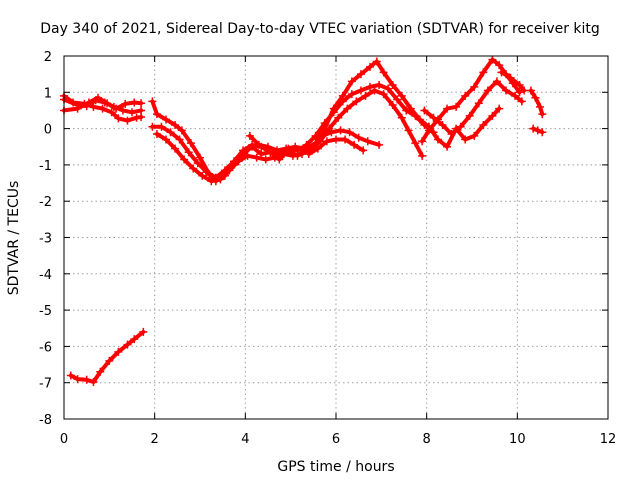 The height and width of the screenshot is (480, 640). Describe the element at coordinates (336, 147) in the screenshot. I see `series-trace-i` at that location.